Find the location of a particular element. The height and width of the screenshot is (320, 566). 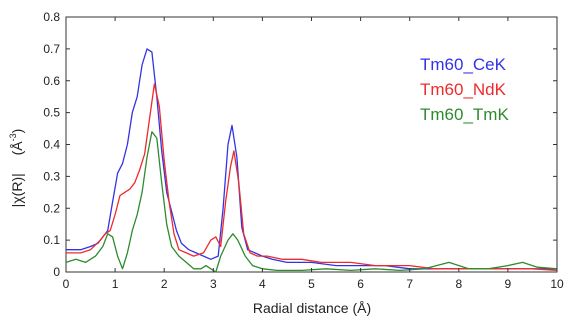

y-tick-label: 0.5 is located at coordinates (51, 113).